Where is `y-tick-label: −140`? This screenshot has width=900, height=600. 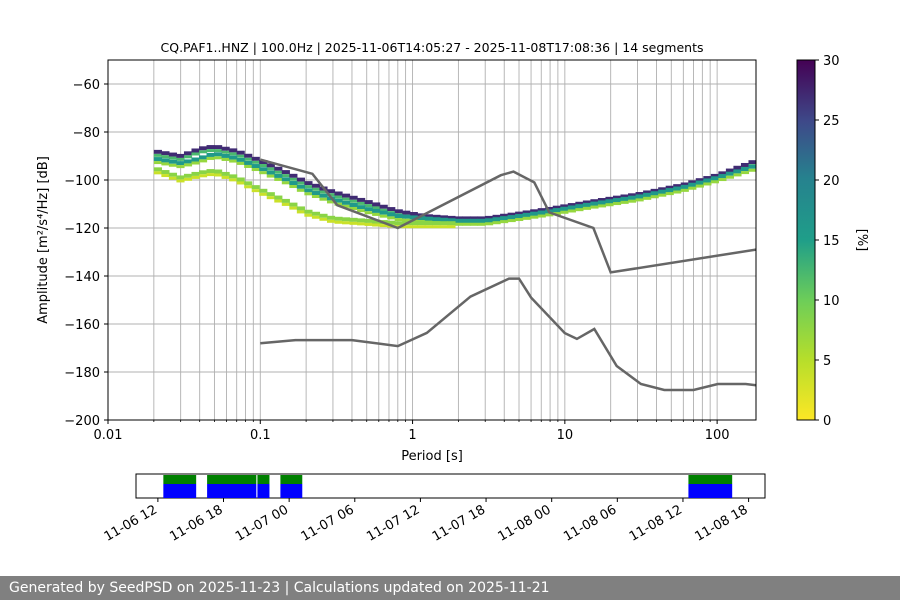 y-tick-label: −140 is located at coordinates (82, 277).